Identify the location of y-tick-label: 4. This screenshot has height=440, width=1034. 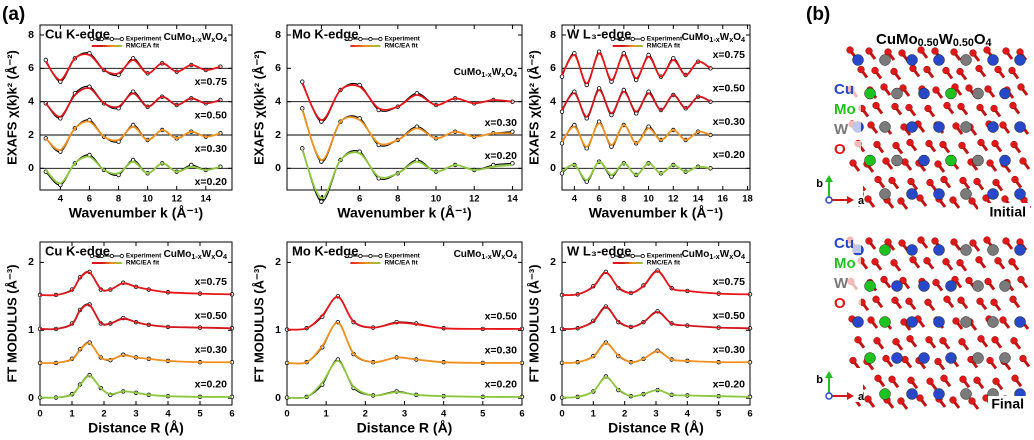
(553, 101).